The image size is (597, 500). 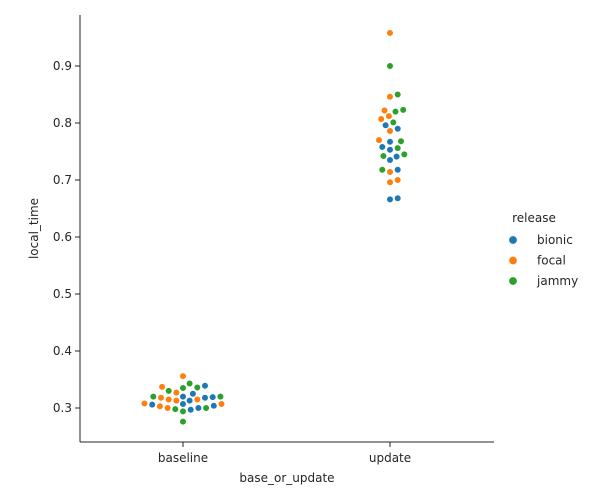 I want to click on x-tick-label: baseline, so click(x=183, y=458).